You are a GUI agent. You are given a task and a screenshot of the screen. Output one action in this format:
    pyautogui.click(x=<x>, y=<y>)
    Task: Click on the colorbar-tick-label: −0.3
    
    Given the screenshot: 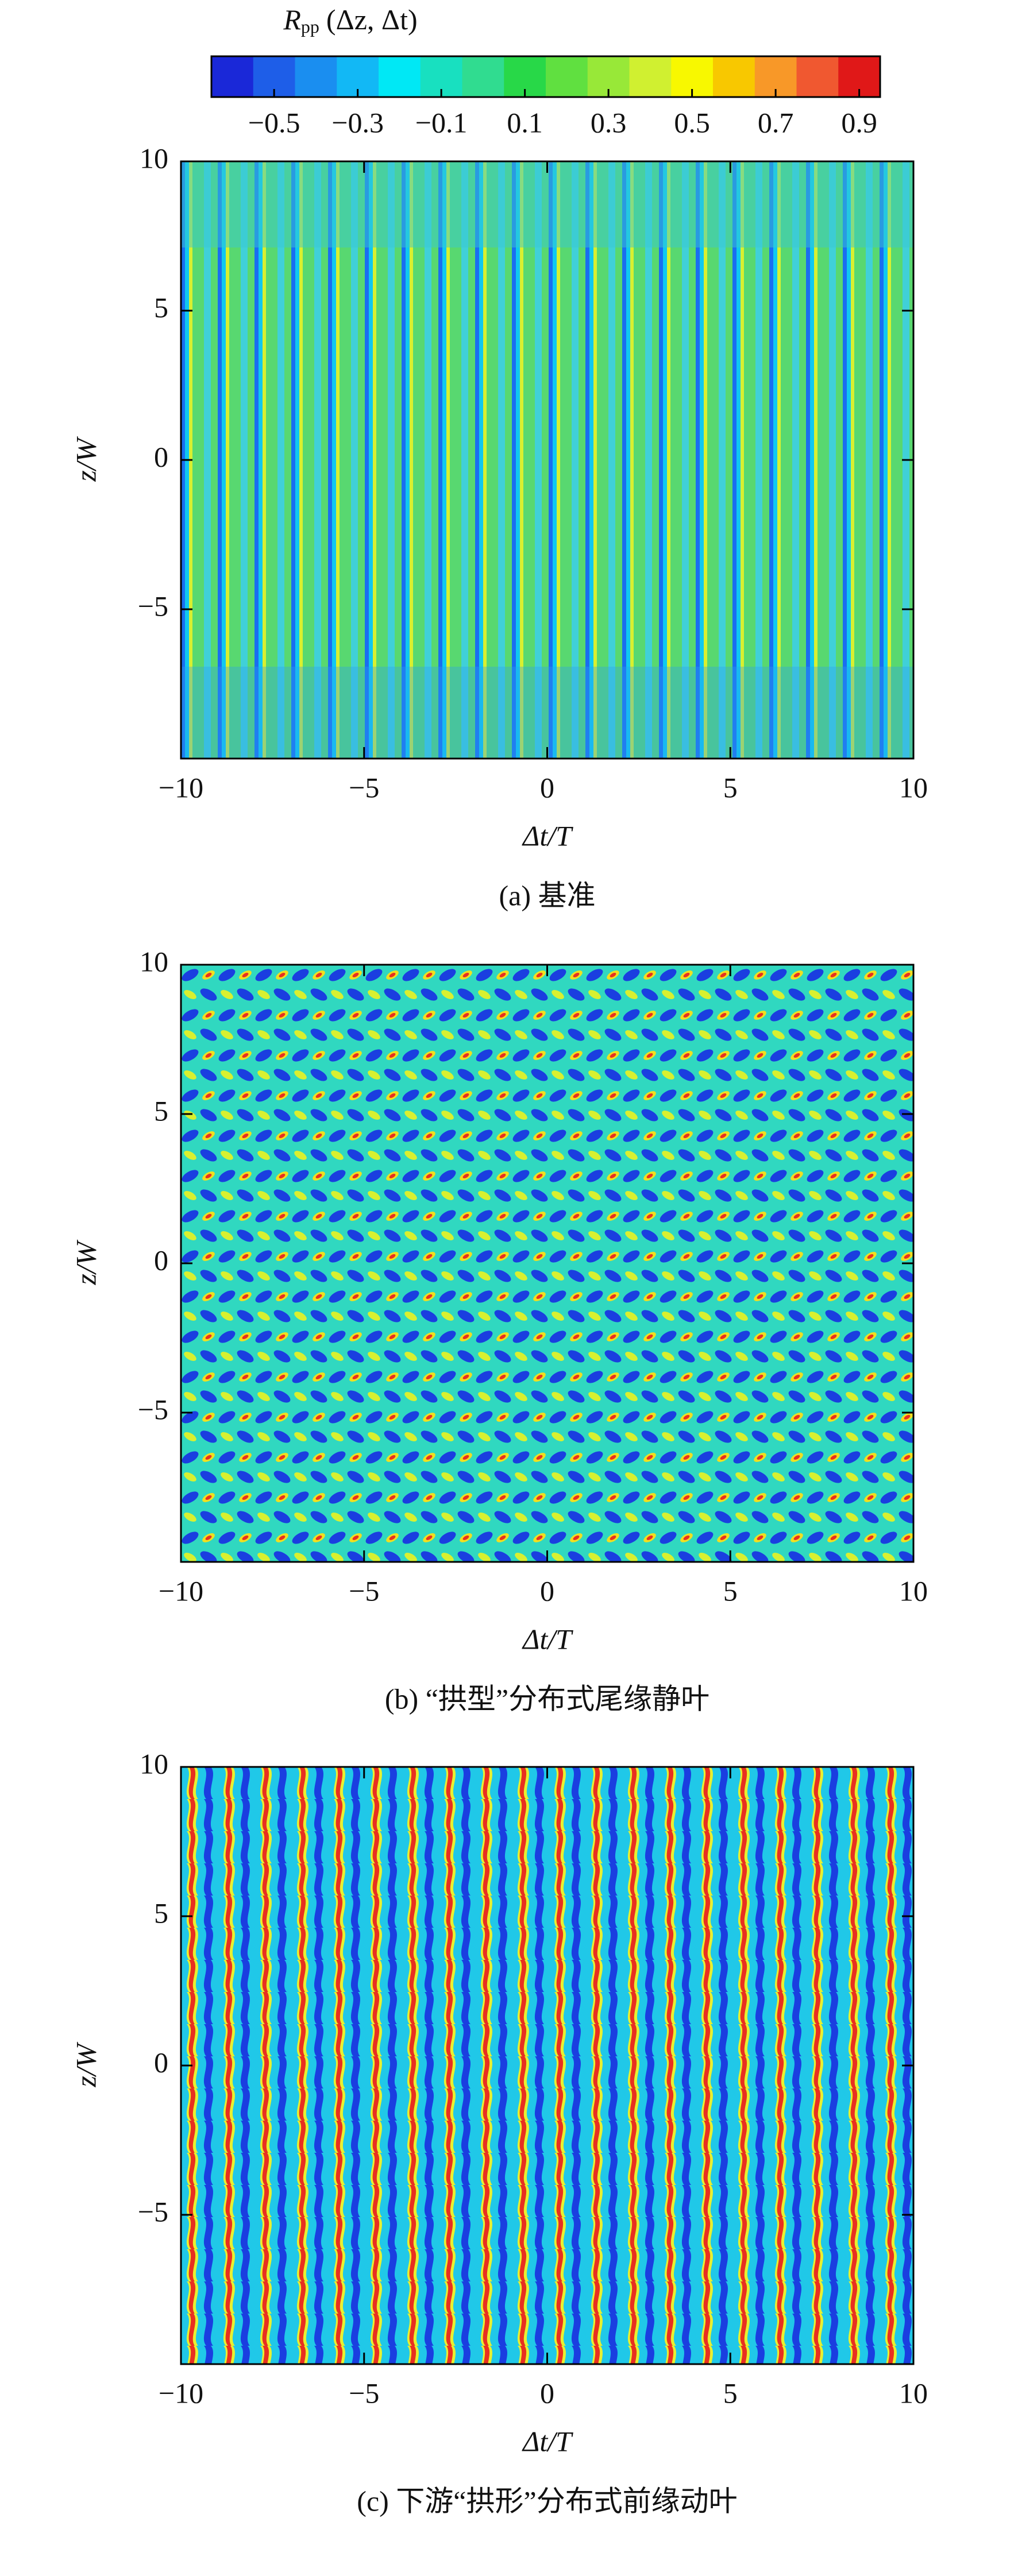 What is the action you would take?
    pyautogui.click(x=357, y=122)
    